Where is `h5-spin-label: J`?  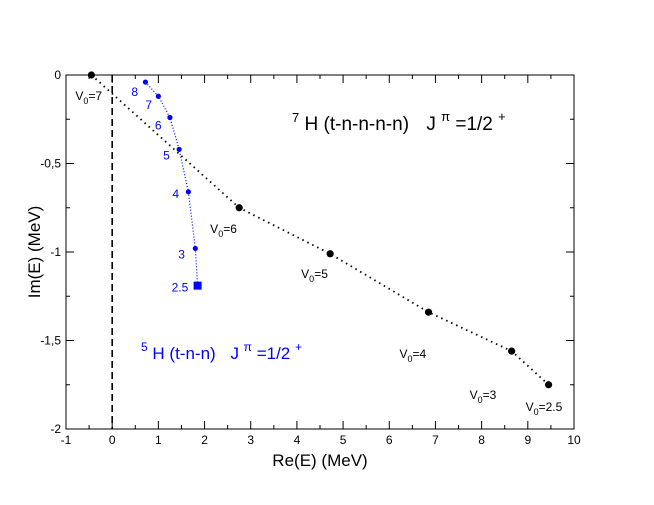
h5-spin-label: J is located at coordinates (234, 353).